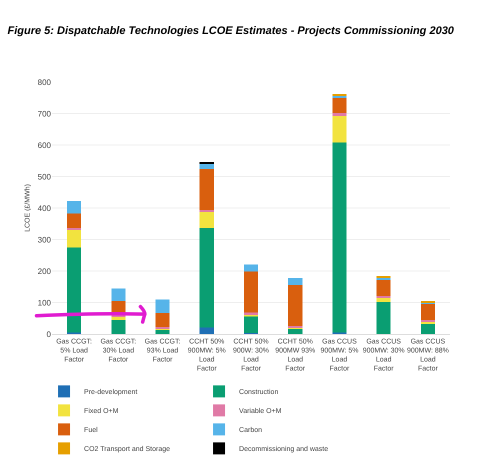 Image resolution: width=500 pixels, height=475 pixels. What do you see at coordinates (45, 208) in the screenshot?
I see `y-tick-label: 400` at bounding box center [45, 208].